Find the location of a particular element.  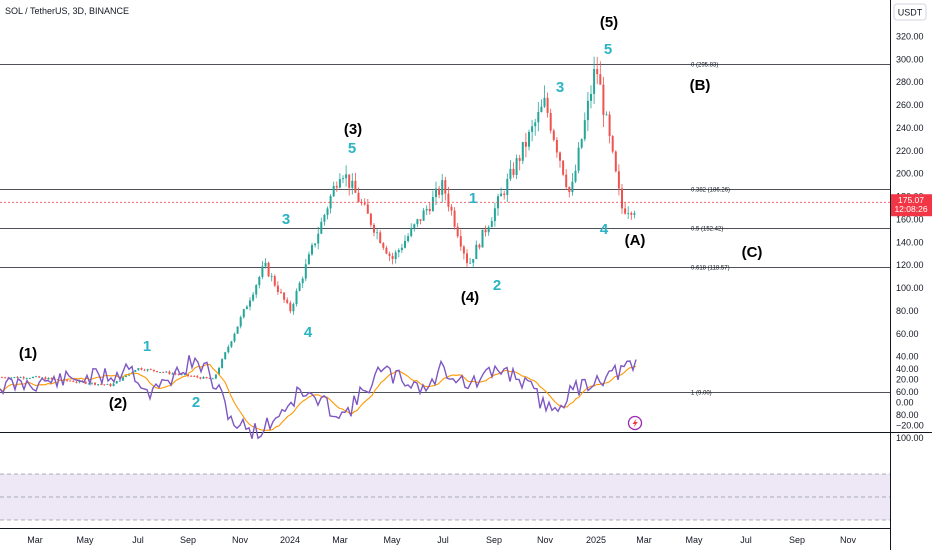

time-axis-label: 2024 is located at coordinates (290, 540).